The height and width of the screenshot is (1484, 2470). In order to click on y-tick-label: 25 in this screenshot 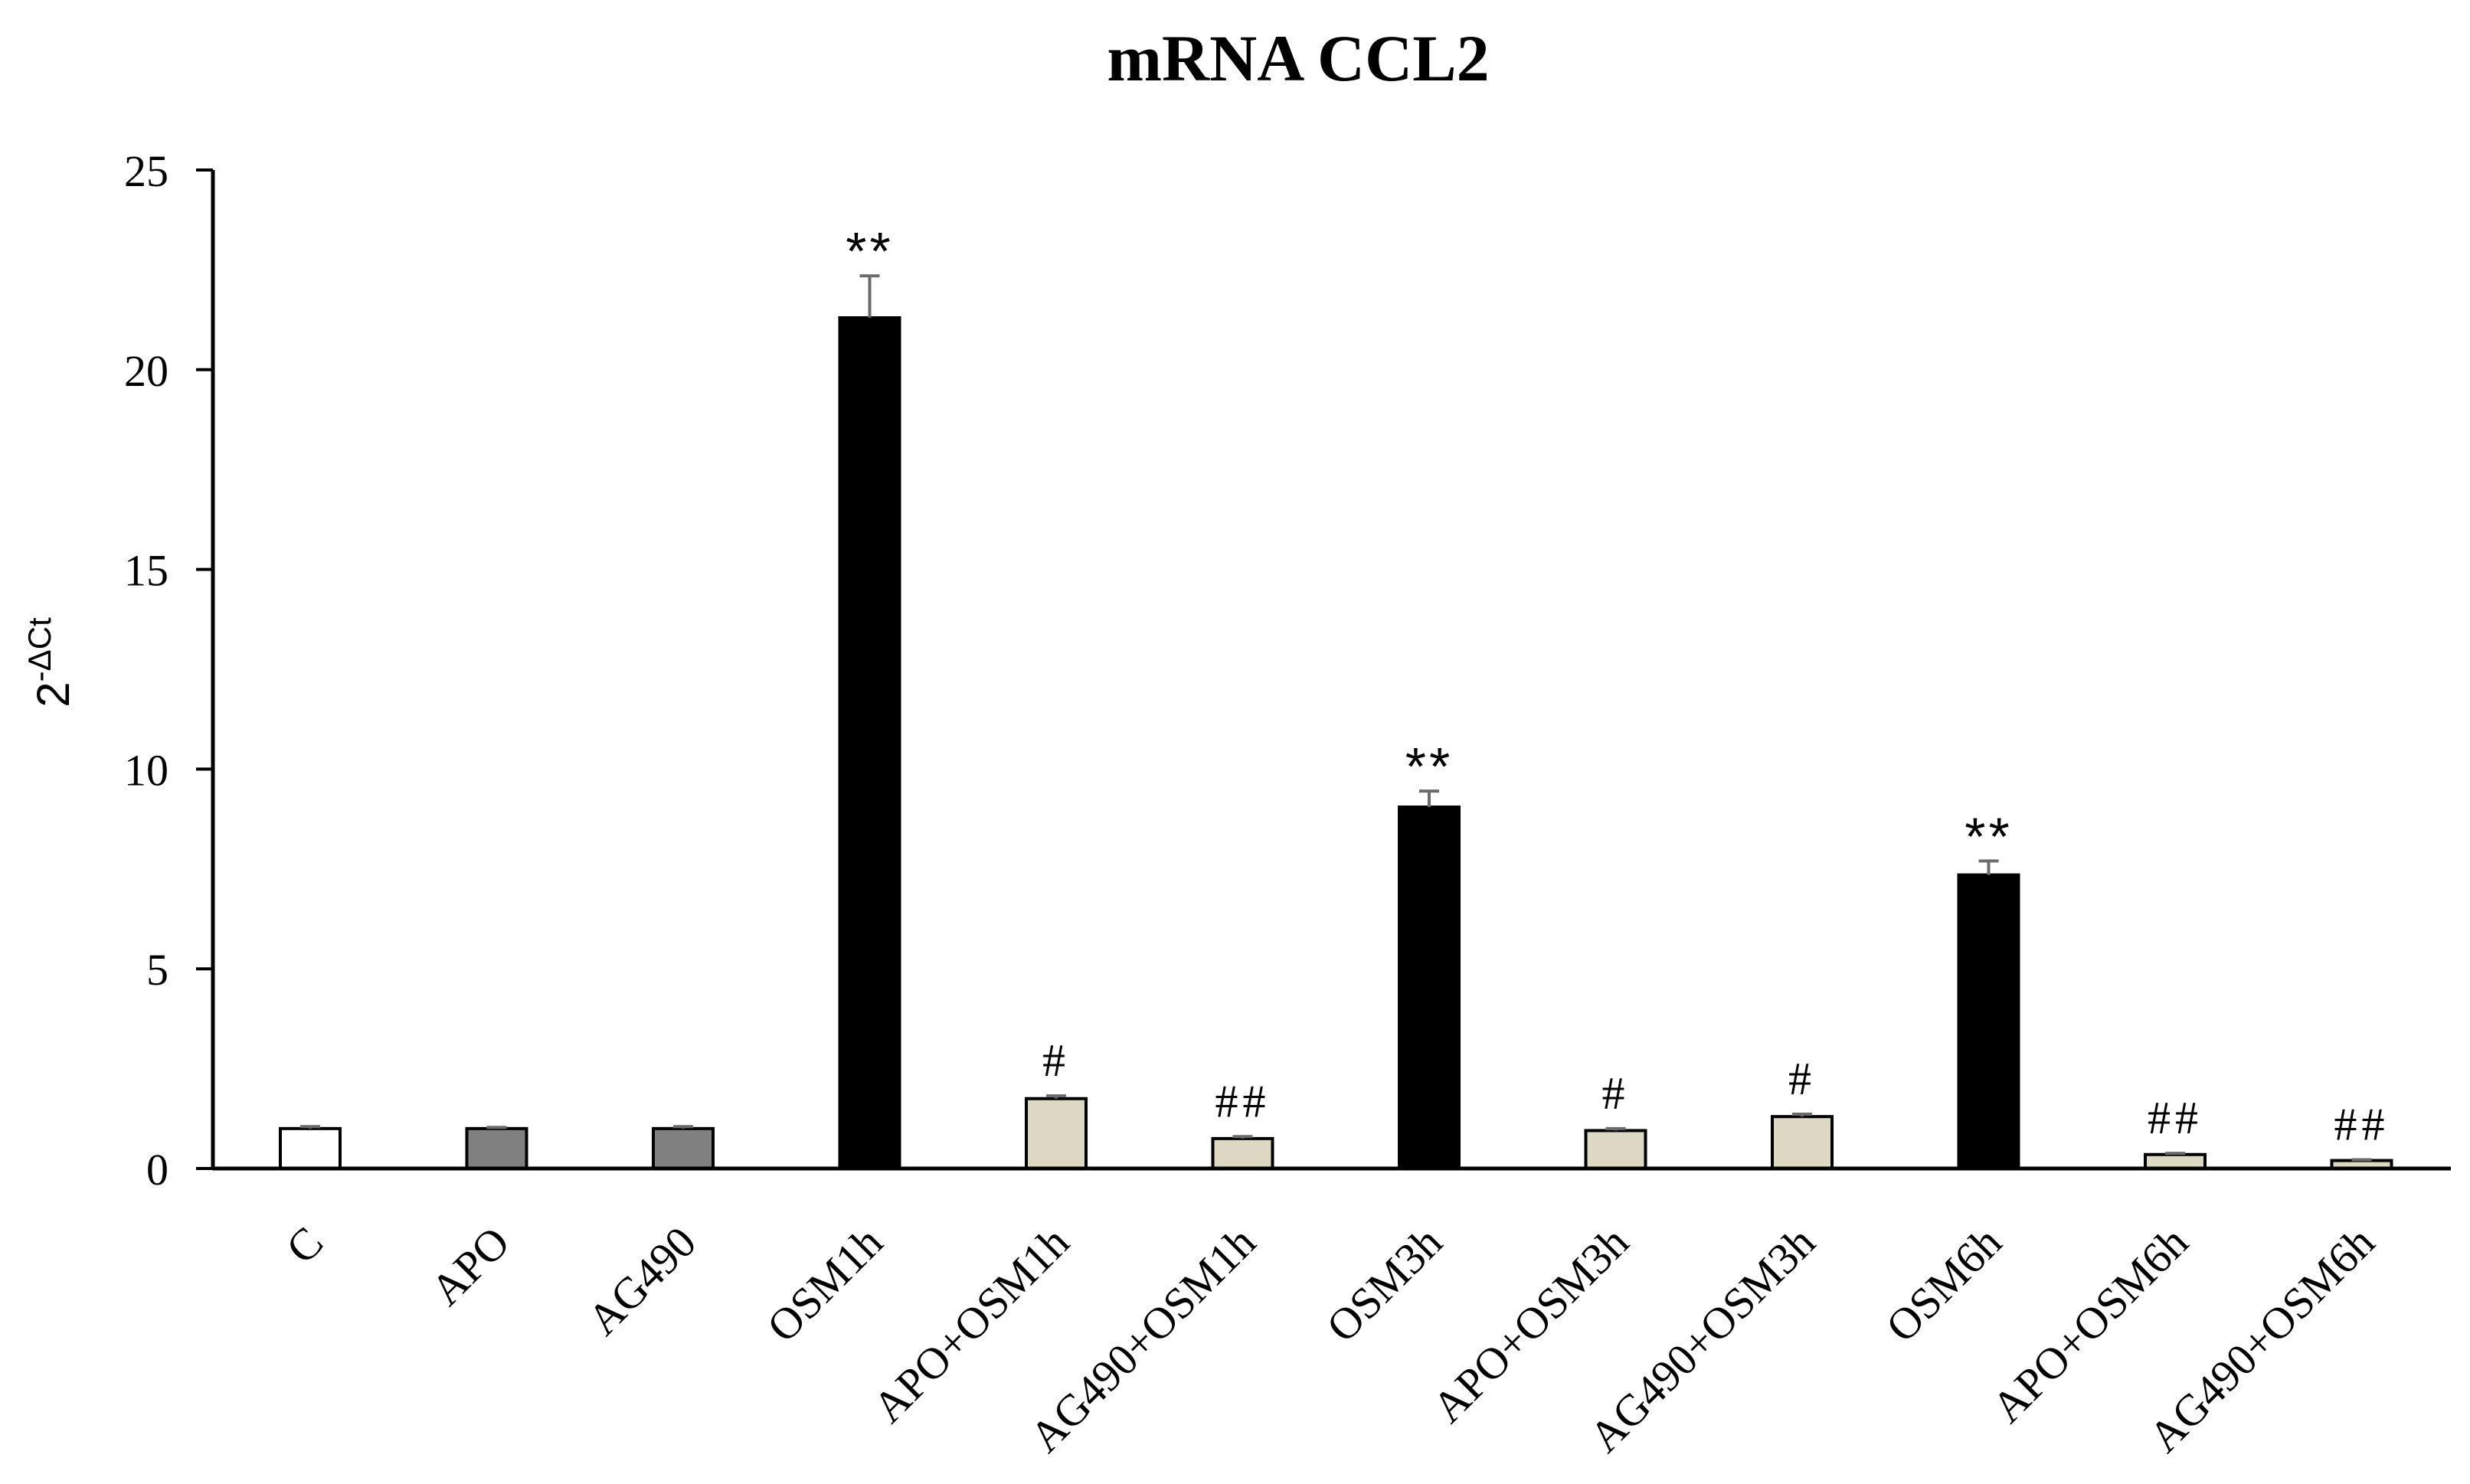, I will do `click(146, 171)`.